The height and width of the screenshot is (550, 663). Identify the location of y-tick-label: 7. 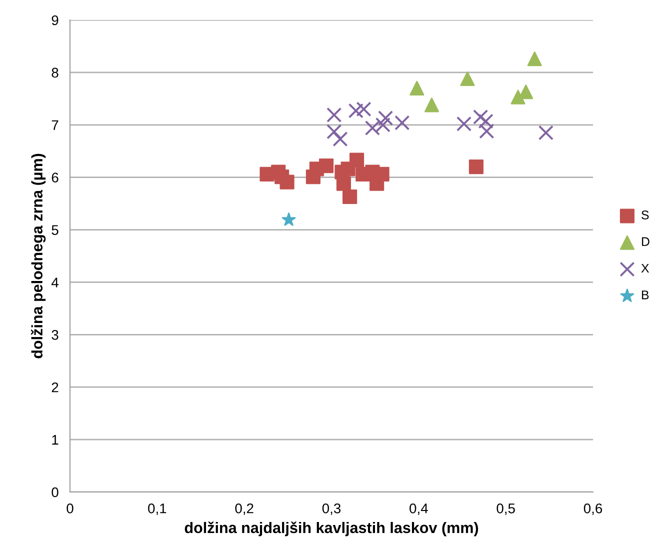
(55, 125).